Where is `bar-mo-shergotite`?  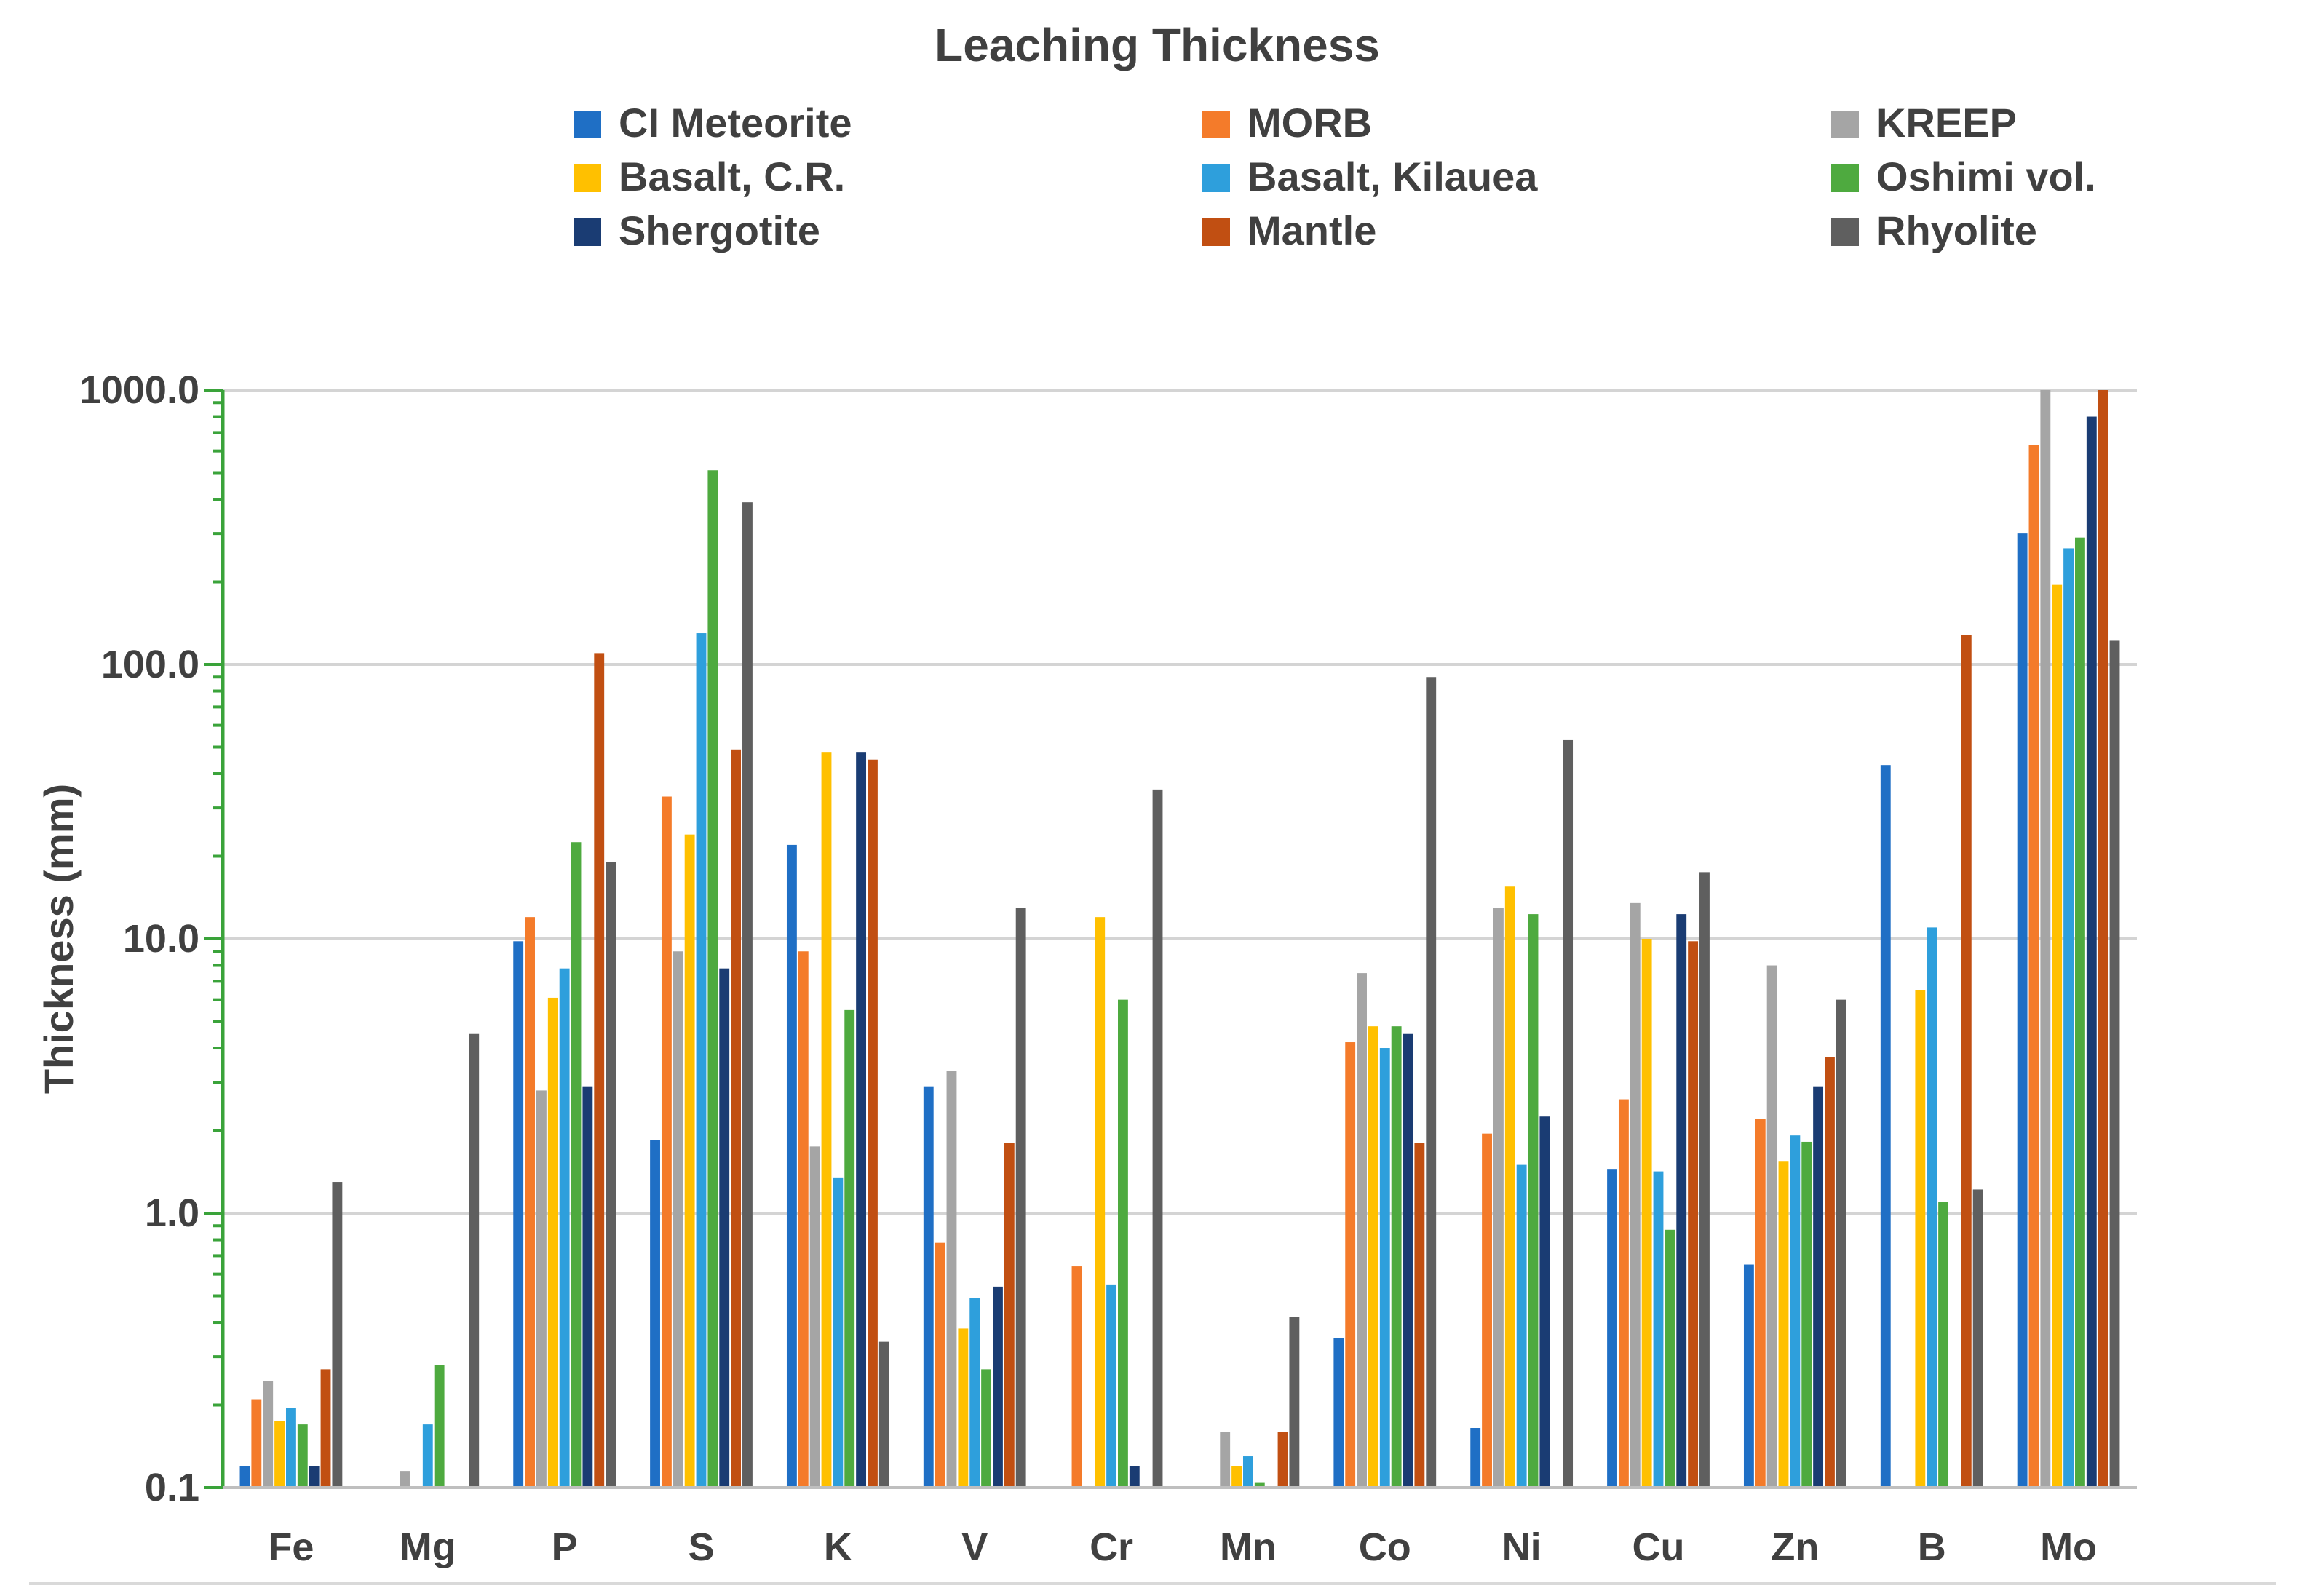 bar-mo-shergotite is located at coordinates (2091, 952).